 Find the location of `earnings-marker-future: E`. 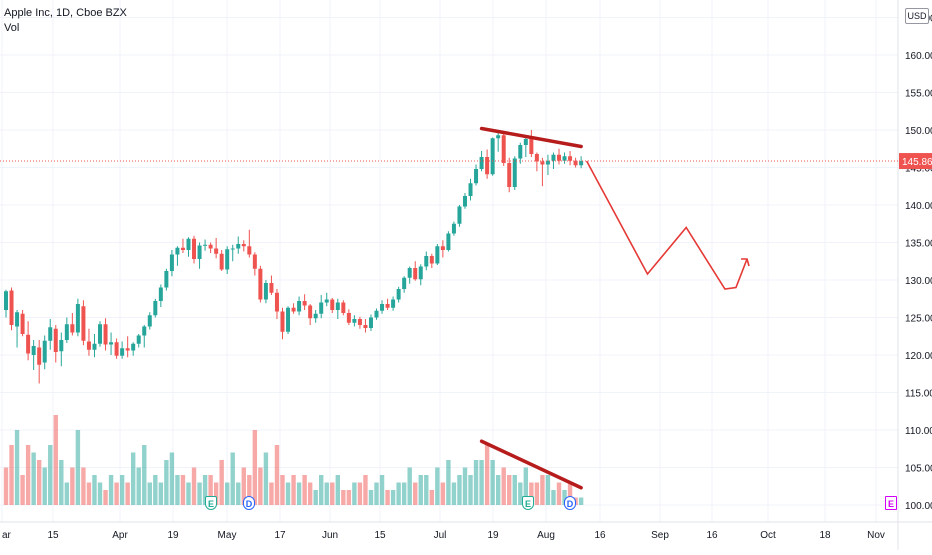

earnings-marker-future: E is located at coordinates (891, 503).